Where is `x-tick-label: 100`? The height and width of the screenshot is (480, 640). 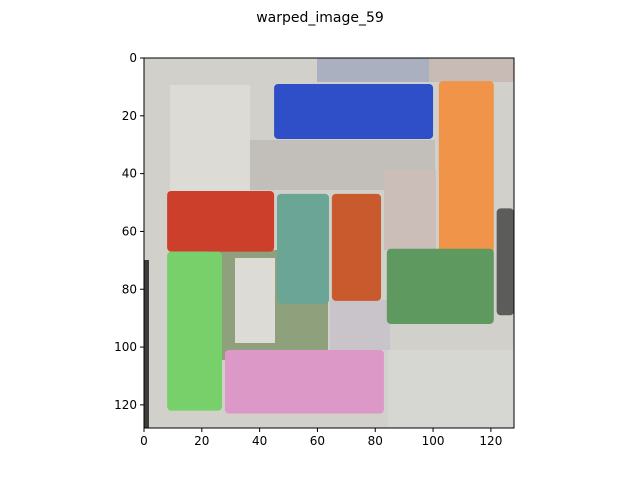
x-tick-label: 100 is located at coordinates (433, 441).